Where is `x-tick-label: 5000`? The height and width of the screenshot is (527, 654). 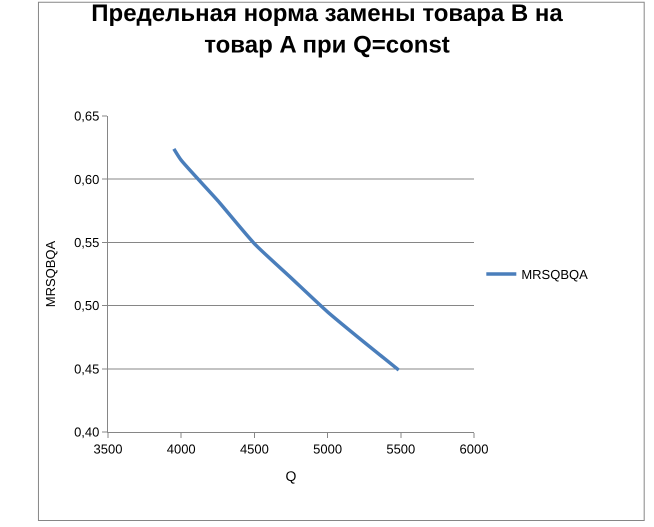 x-tick-label: 5000 is located at coordinates (327, 449).